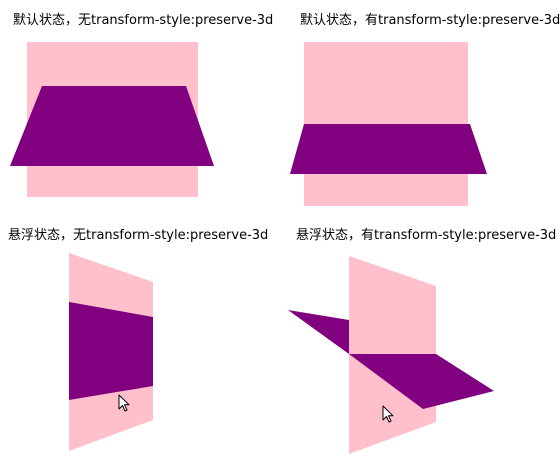 The width and height of the screenshot is (560, 466). Describe the element at coordinates (430, 20) in the screenshot. I see `panel-caption-default-3d: 默认状态，有transform-style:preserve-3d` at that location.